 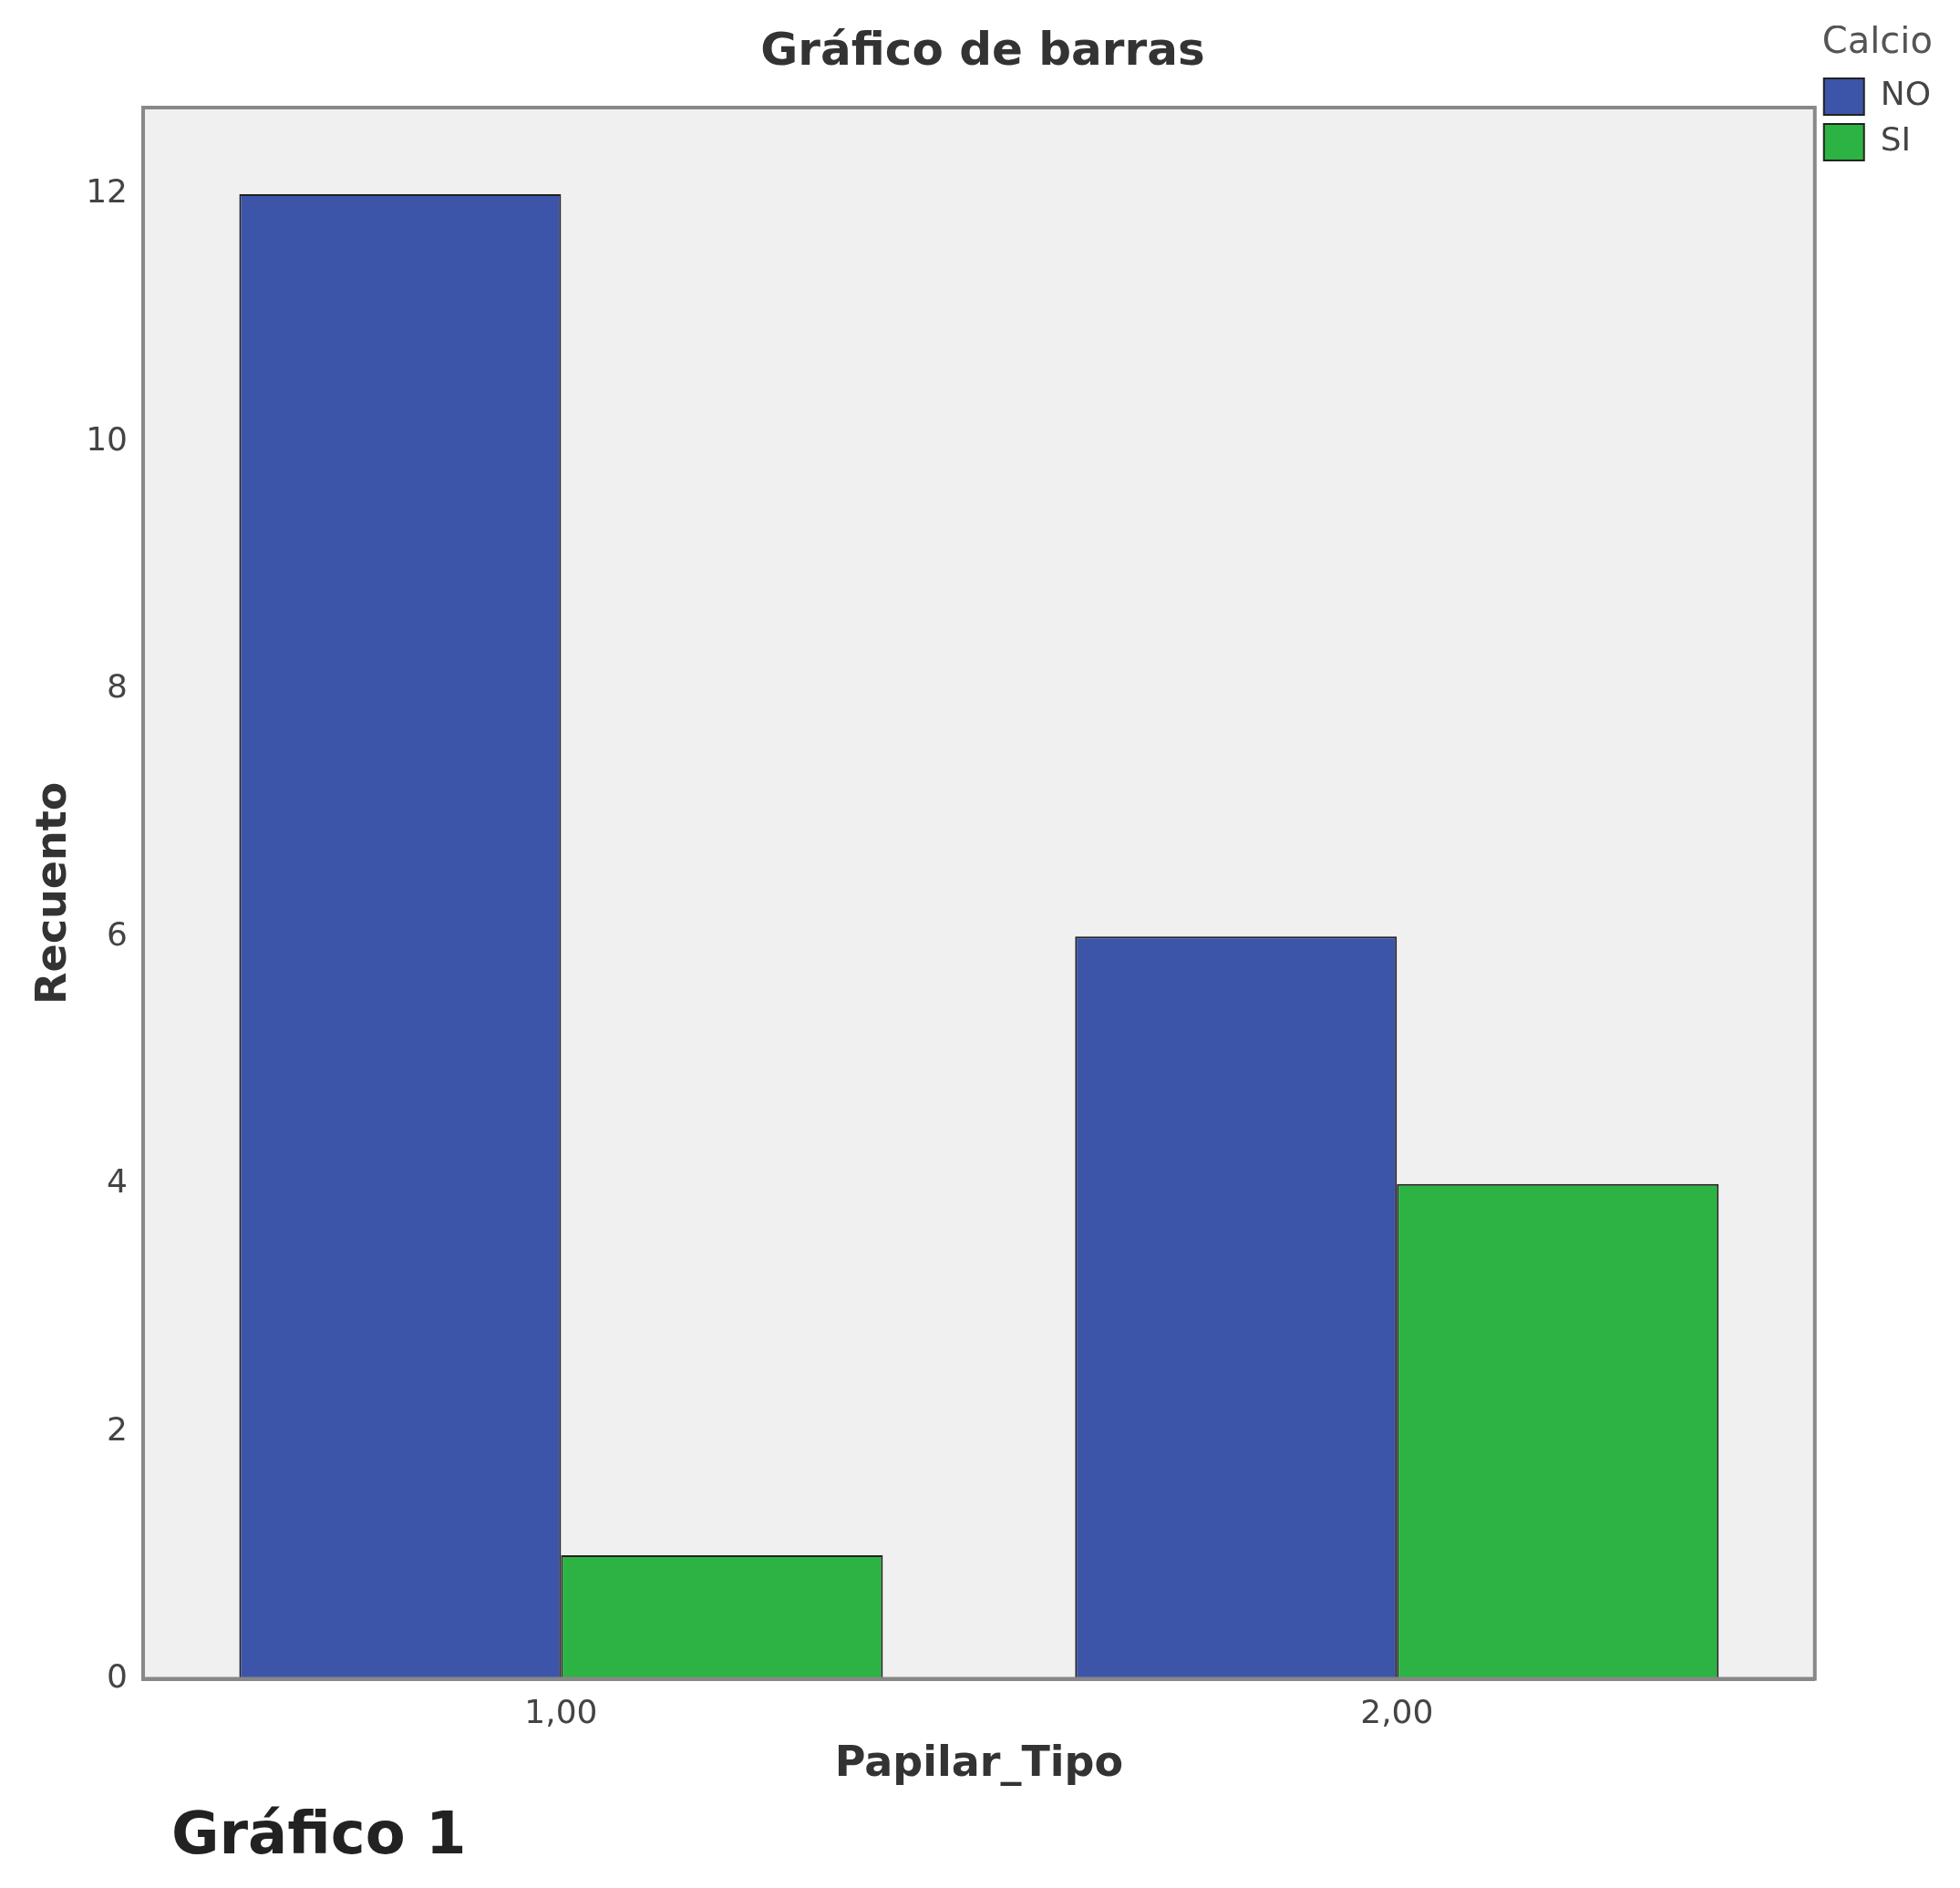 I want to click on x-axis-title: Papilar_Tipo, so click(x=979, y=1762).